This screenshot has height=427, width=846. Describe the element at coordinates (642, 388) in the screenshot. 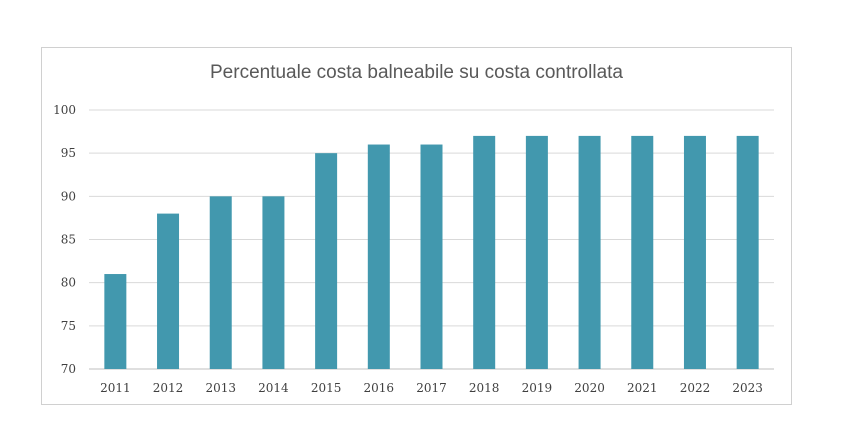

I see `x-tick-label: 2021` at that location.